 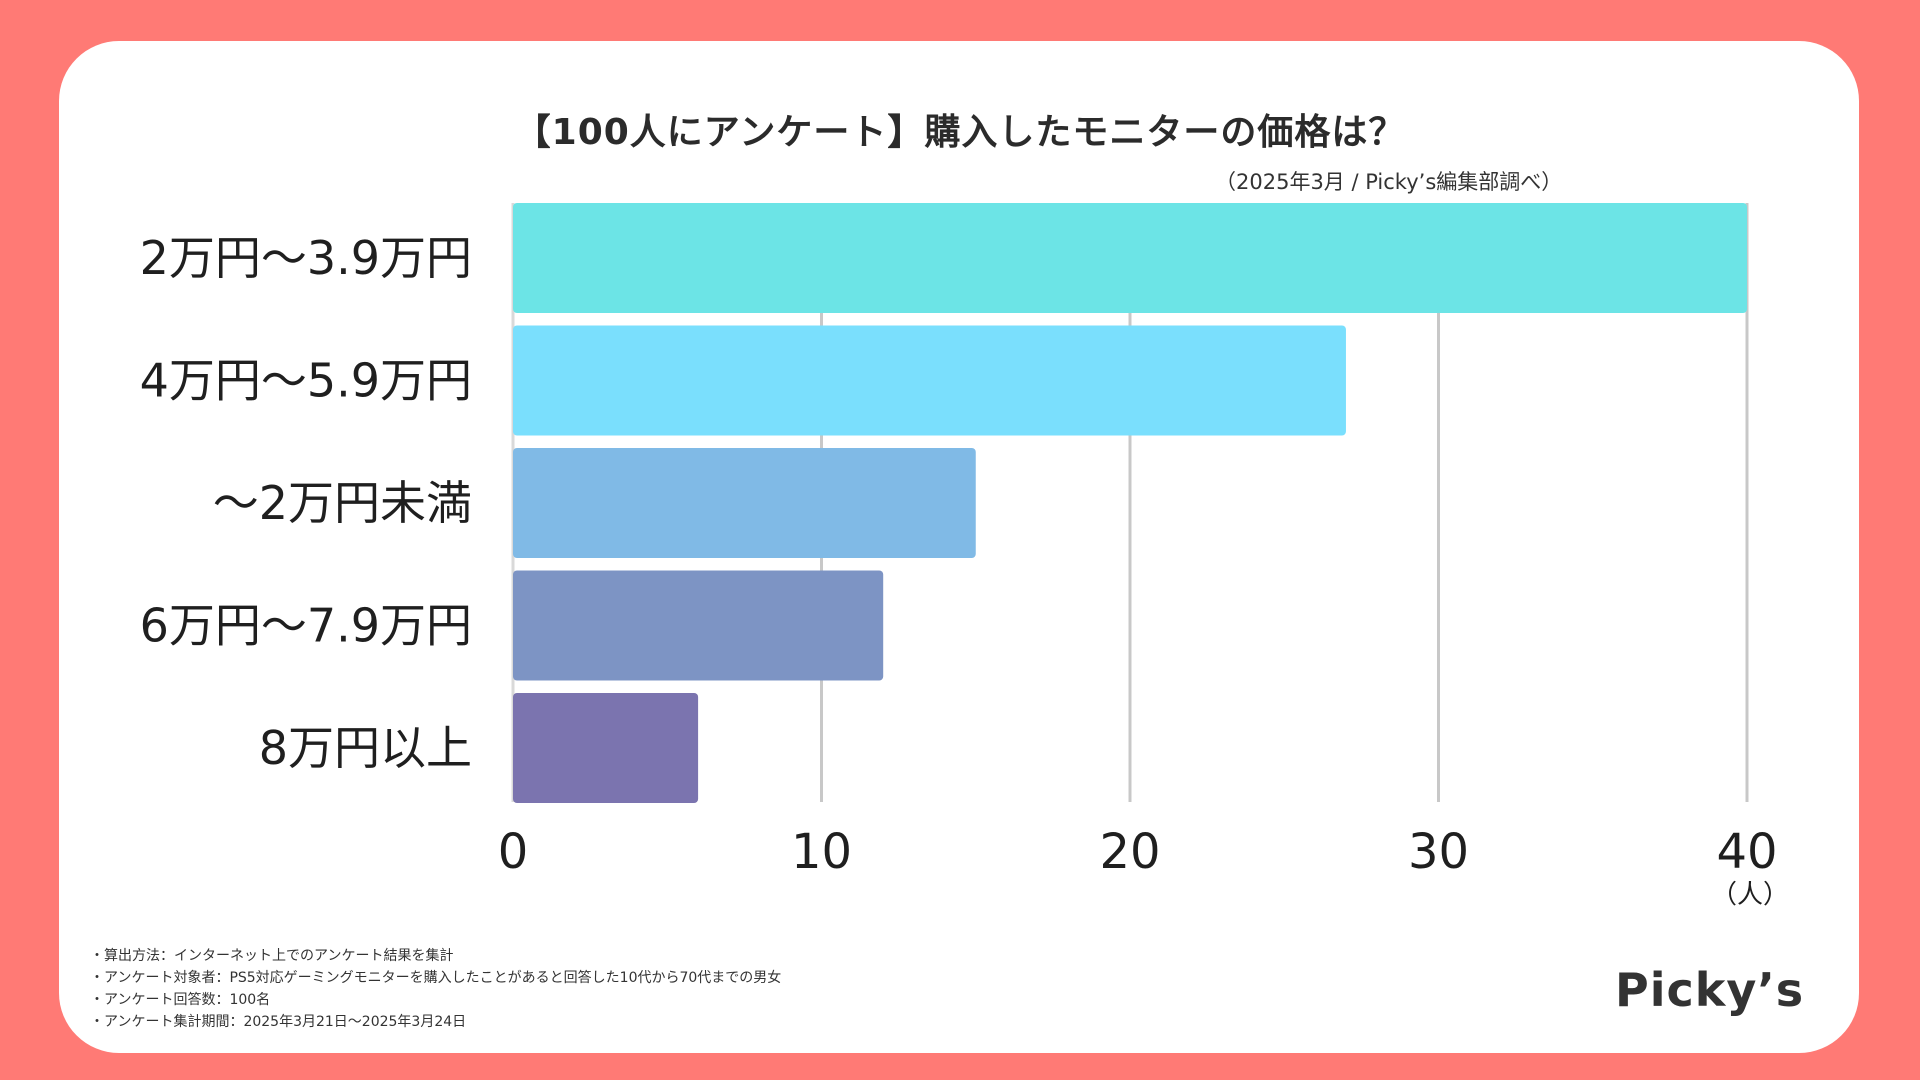 What do you see at coordinates (1389, 182) in the screenshot?
I see `chart-source: （2025年3月 / Picky’s編集部調べ）` at bounding box center [1389, 182].